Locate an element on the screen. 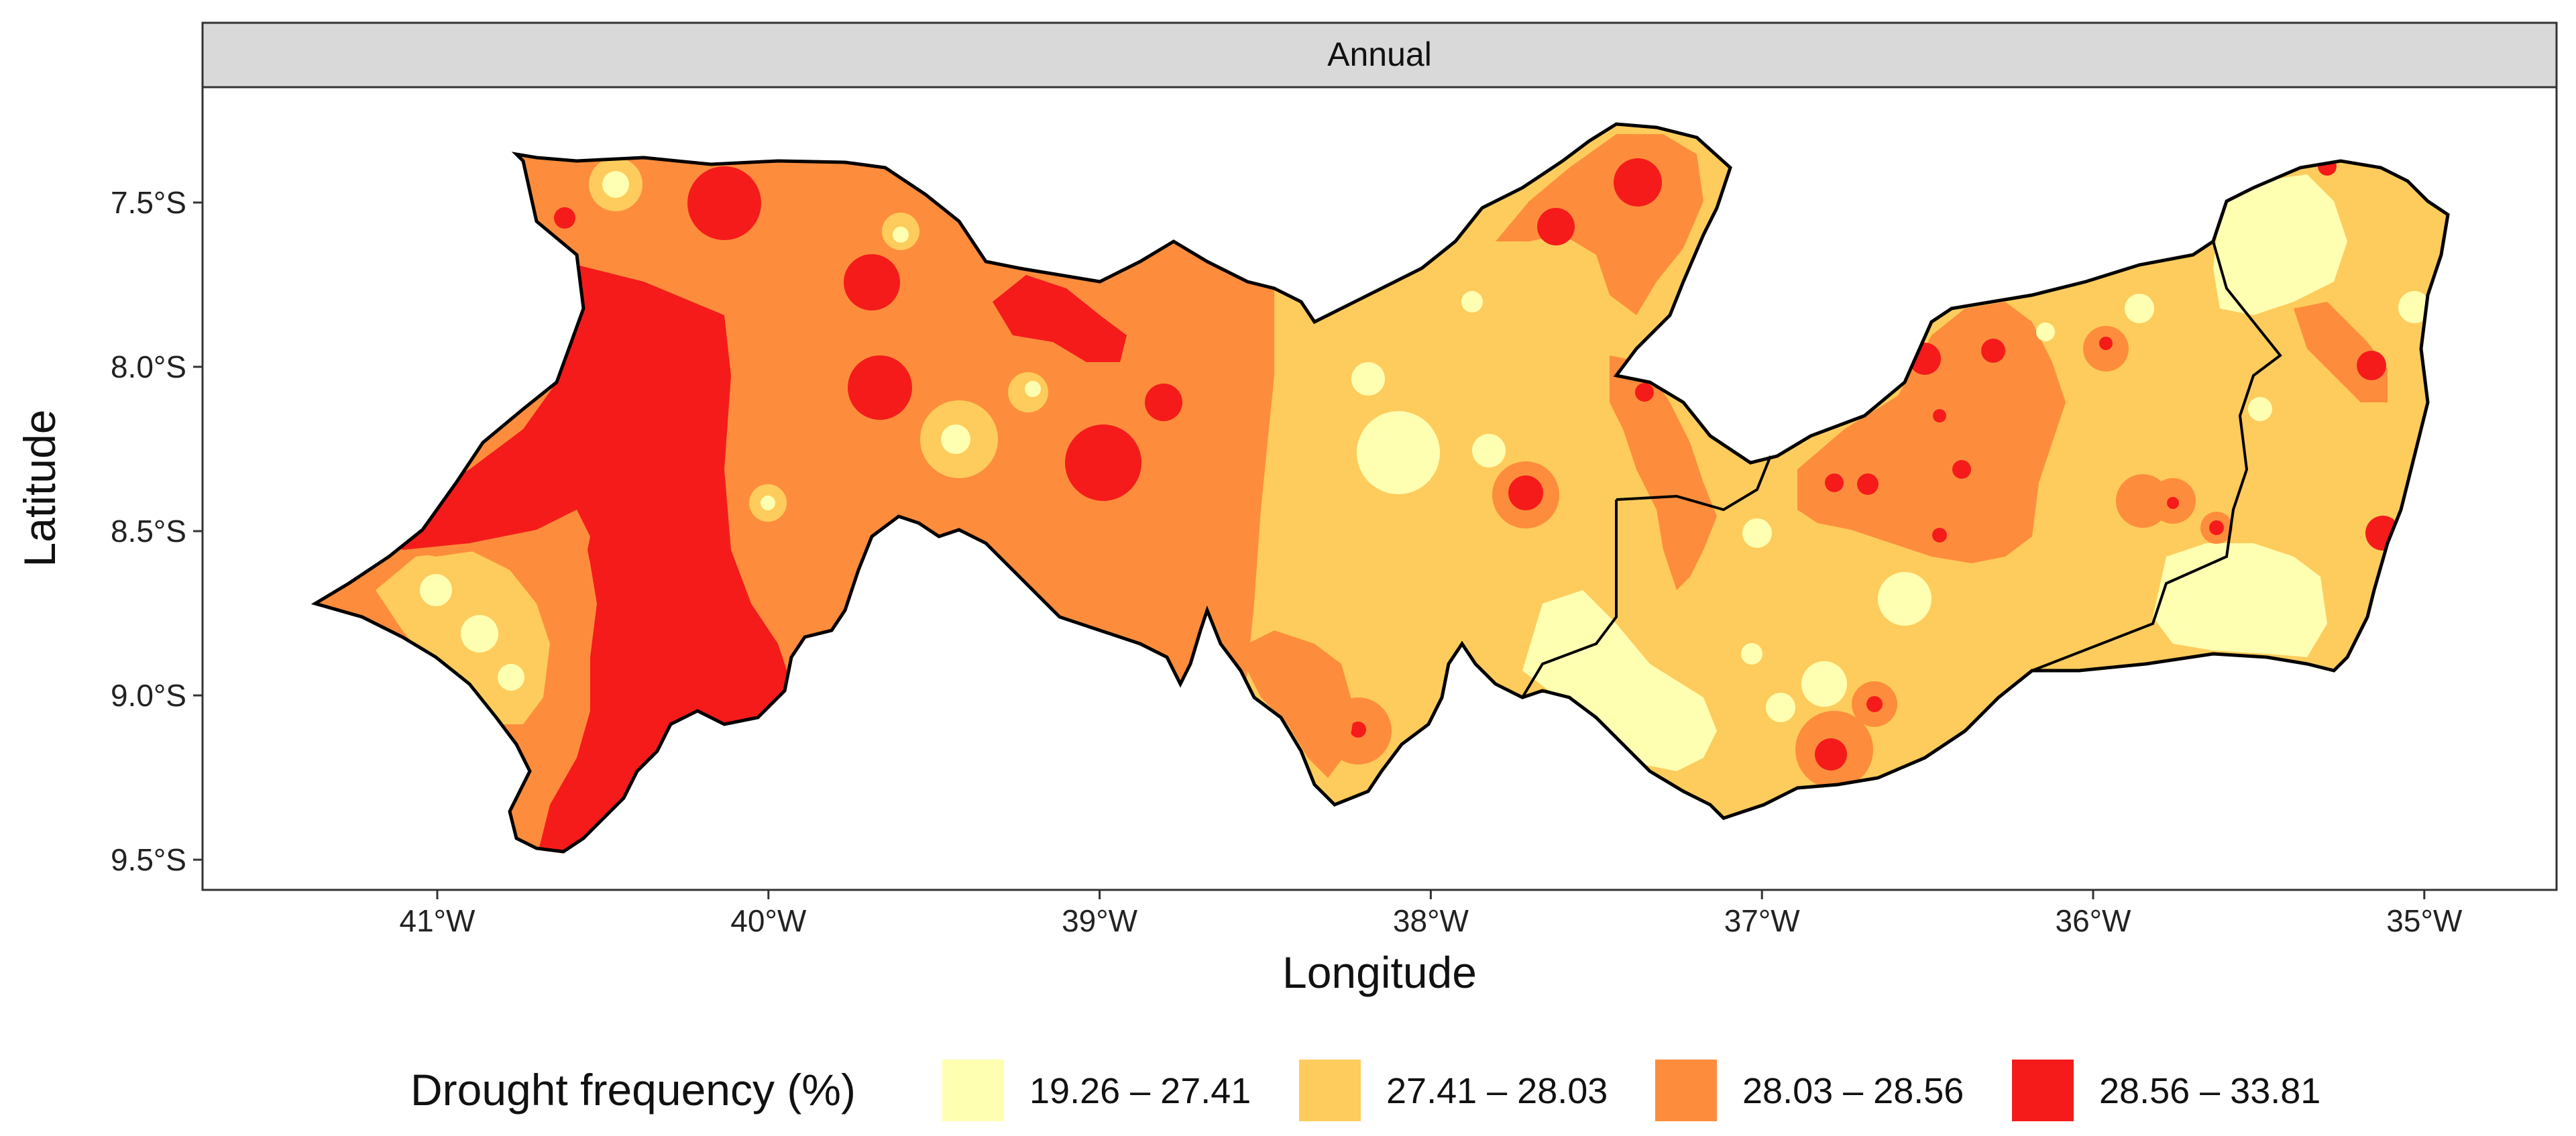  region-class-3-sw38 is located at coordinates (1301, 704).